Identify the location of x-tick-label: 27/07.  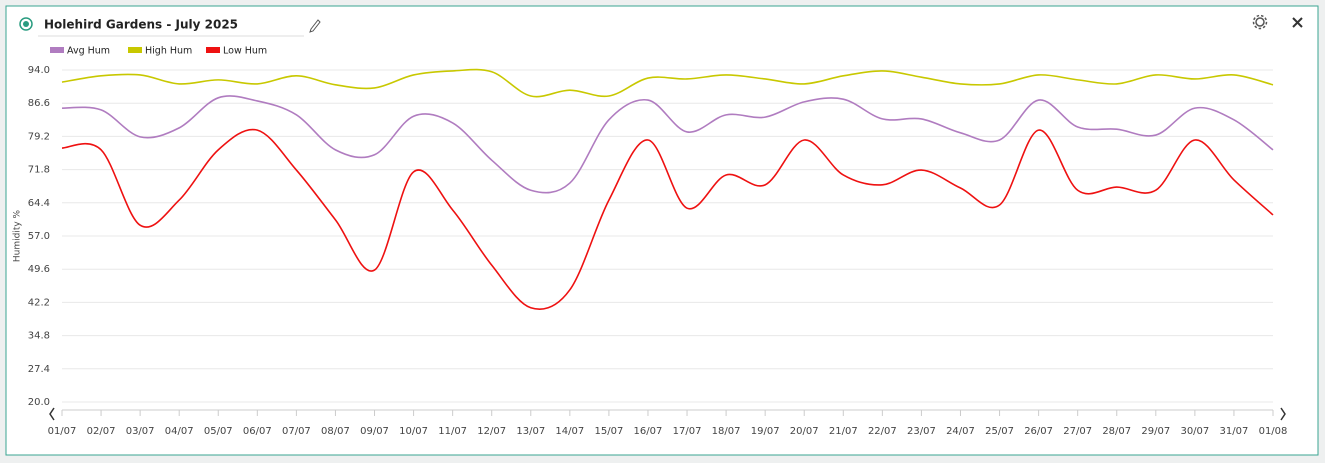
(1077, 431).